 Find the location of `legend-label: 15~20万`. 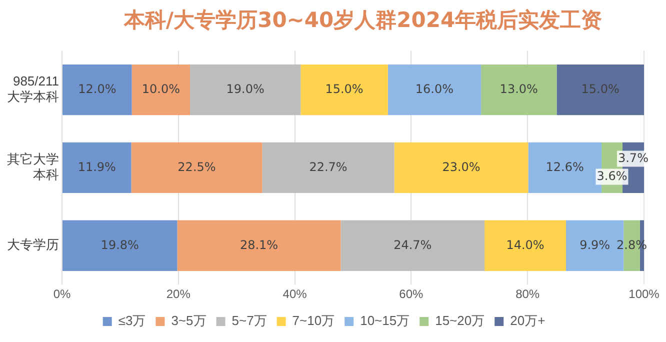

legend-label: 15~20万 is located at coordinates (460, 320).